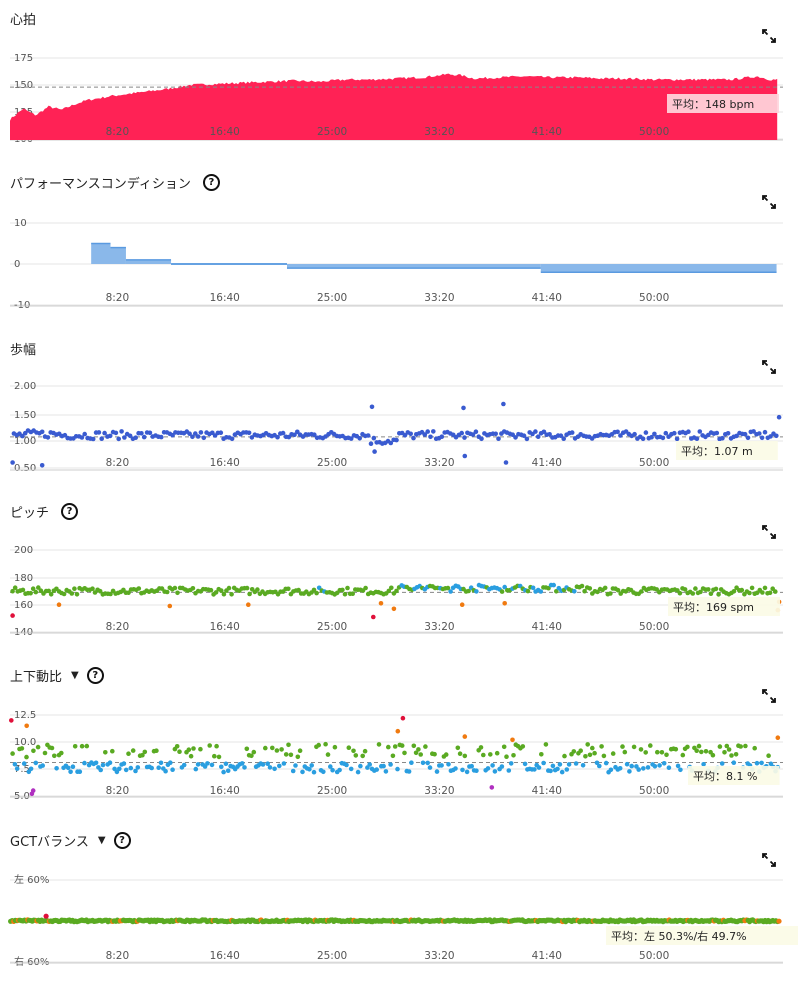 This screenshot has width=798, height=982. Describe the element at coordinates (36, 677) in the screenshot. I see `vertical-ratio-title-text: 上下動比` at that location.